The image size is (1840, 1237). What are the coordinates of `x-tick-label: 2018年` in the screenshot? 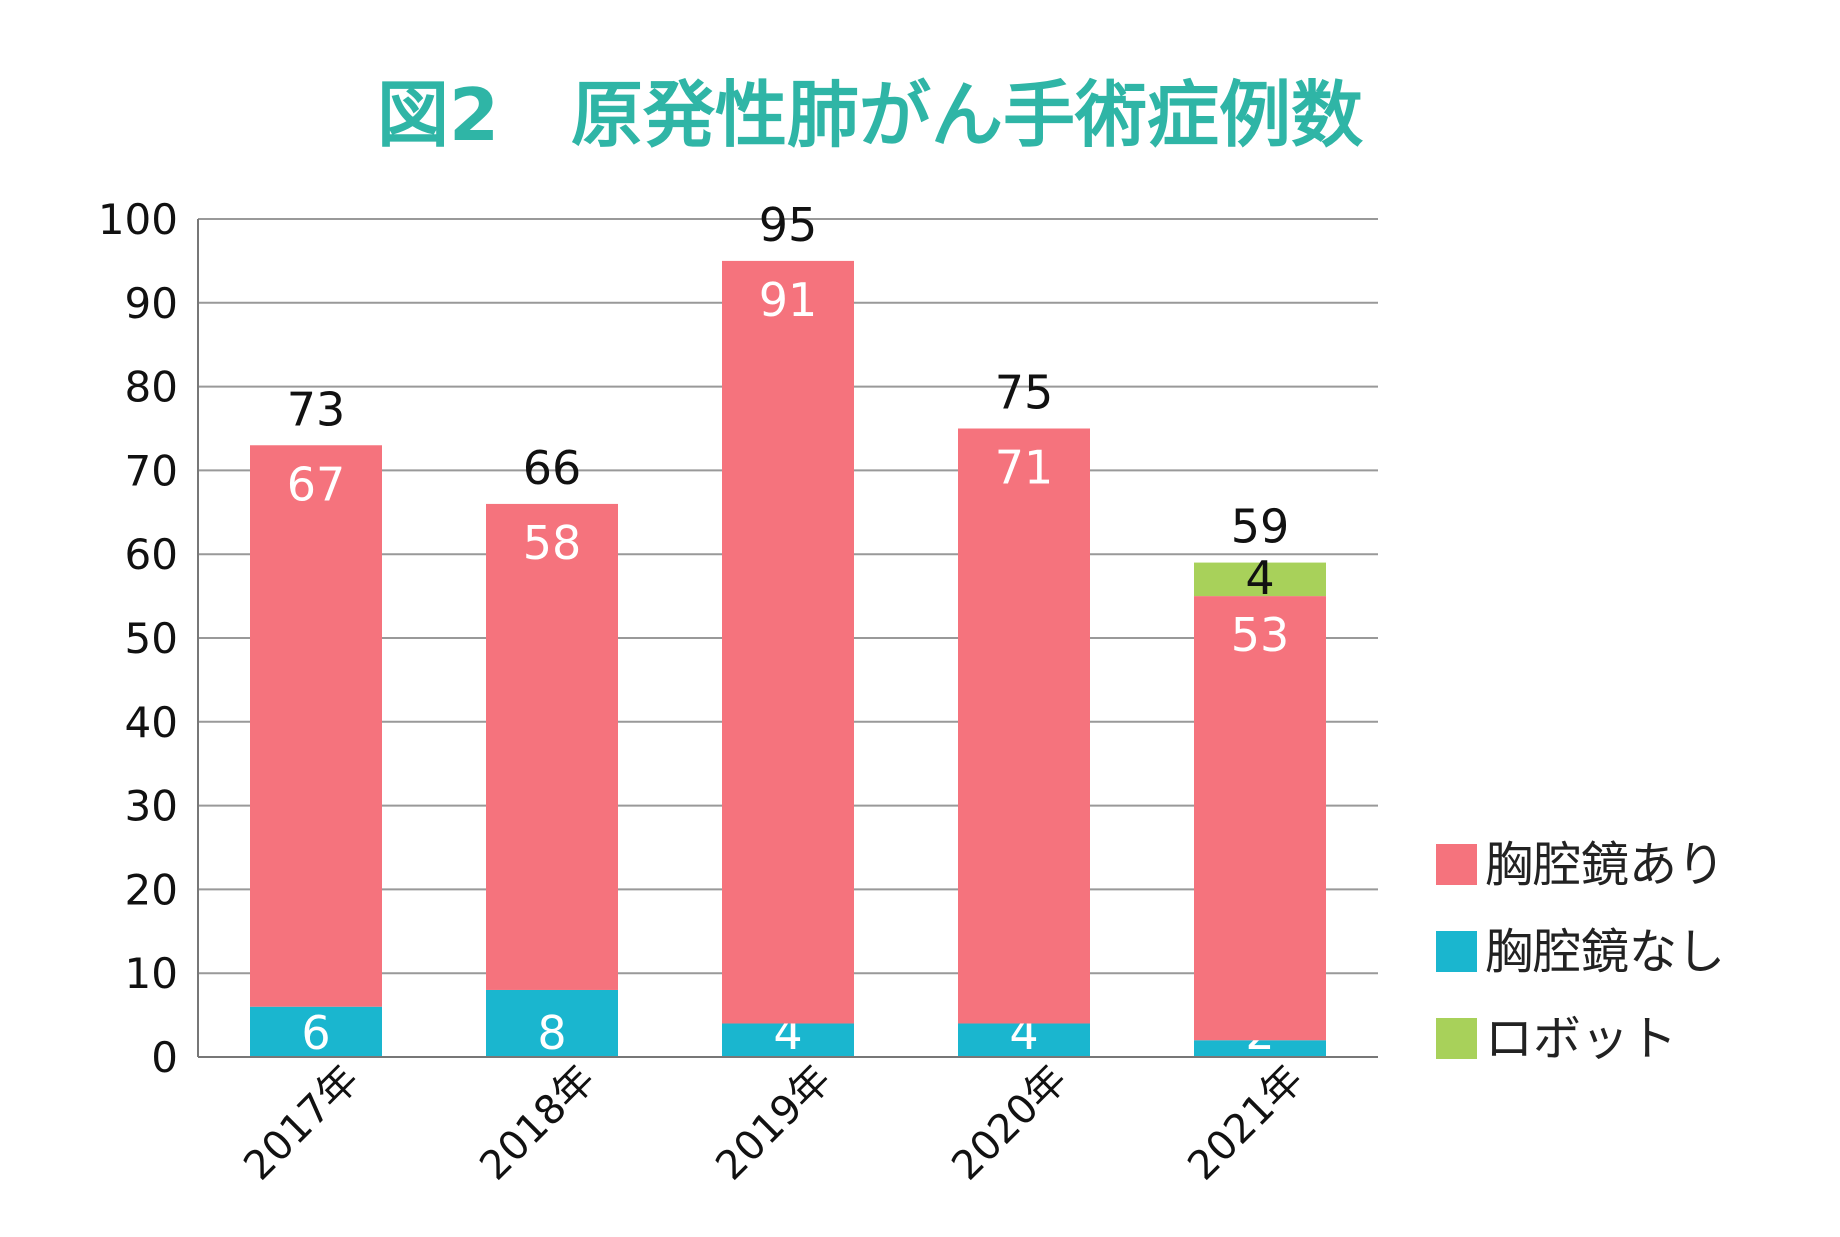 It's located at (537, 1123).